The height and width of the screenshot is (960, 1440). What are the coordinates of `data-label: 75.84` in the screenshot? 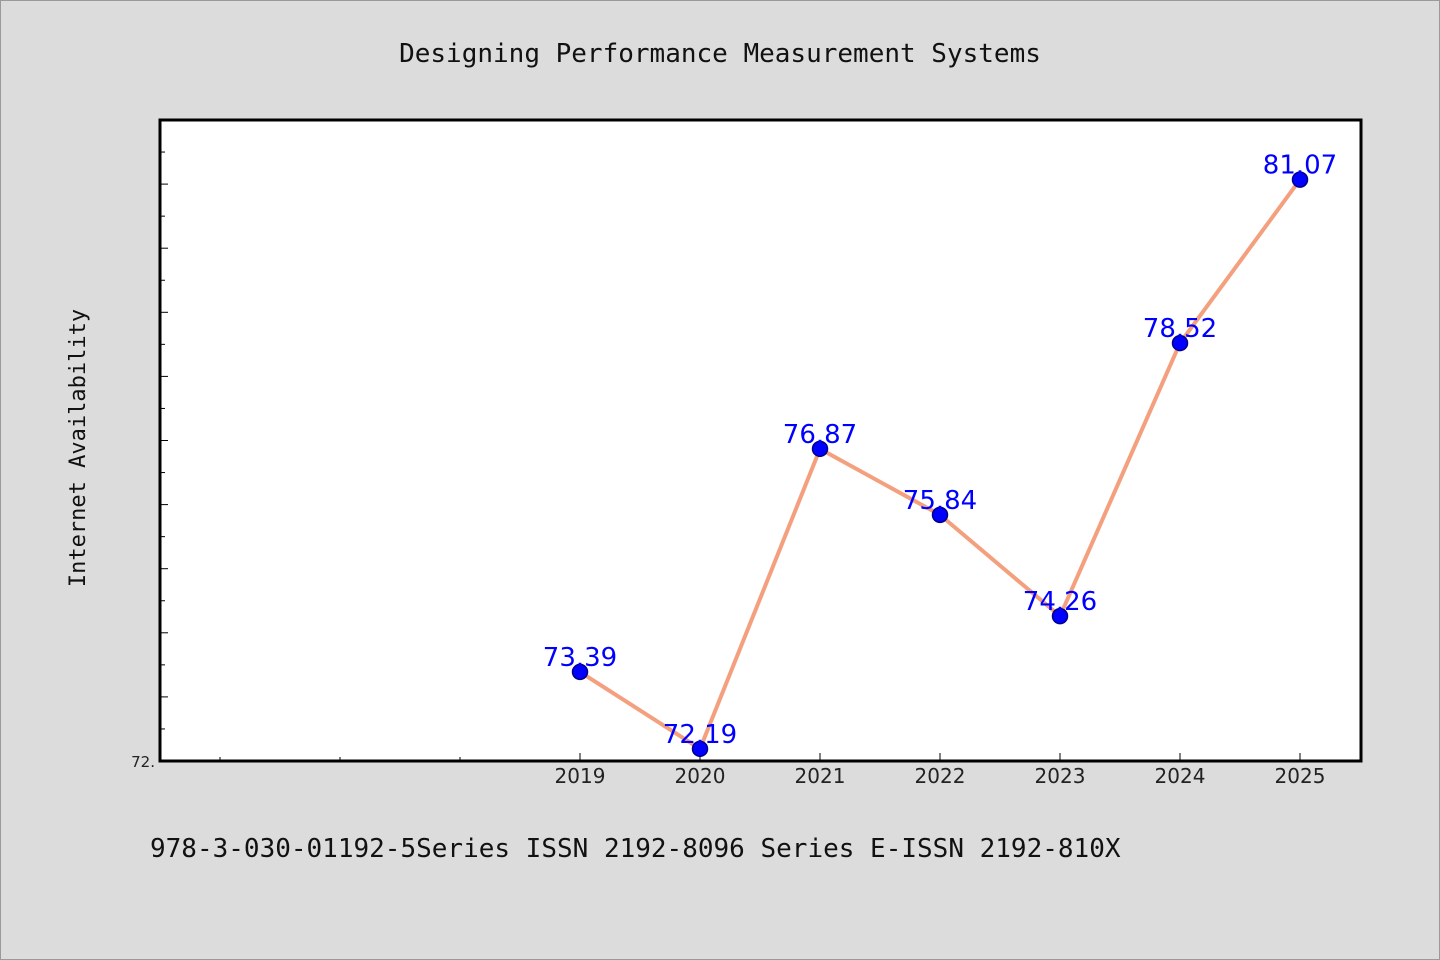 It's located at (940, 501).